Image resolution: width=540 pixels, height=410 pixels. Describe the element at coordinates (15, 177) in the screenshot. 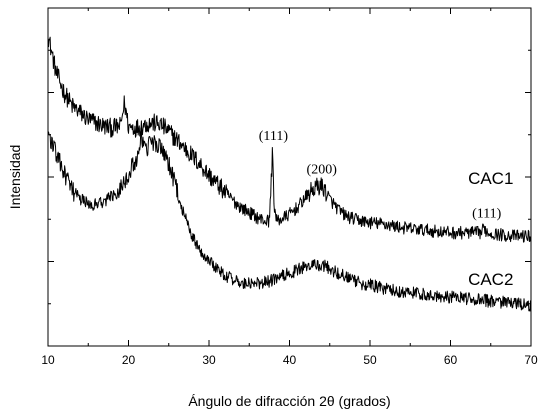

I see `y-axis-label: Intensidad` at that location.